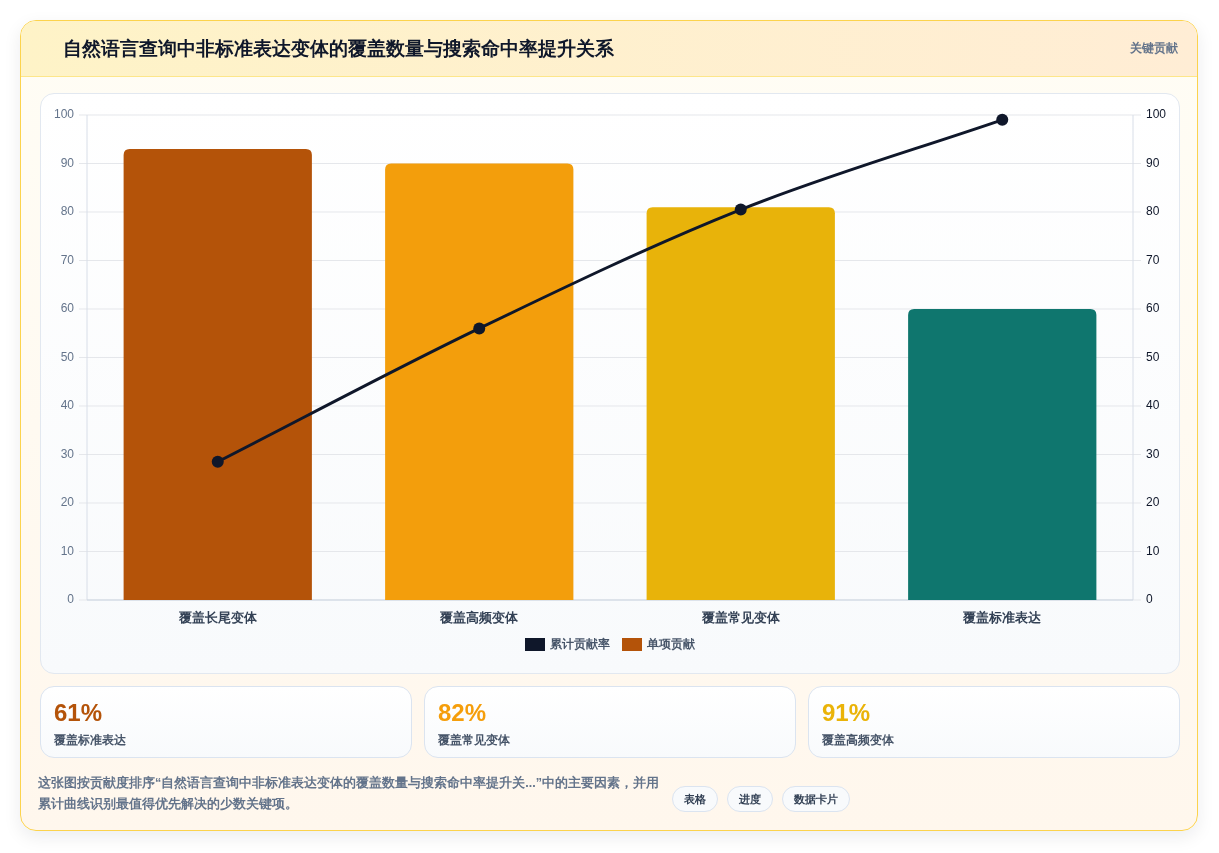 This screenshot has width=1219, height=853. What do you see at coordinates (67, 405) in the screenshot?
I see `y-tick-label: 40` at bounding box center [67, 405].